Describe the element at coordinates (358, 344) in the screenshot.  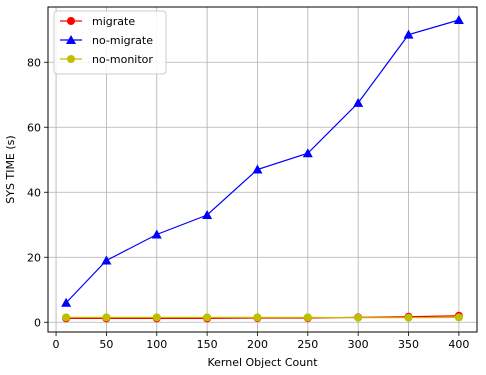
I see `x-tick-label: 300` at that location.